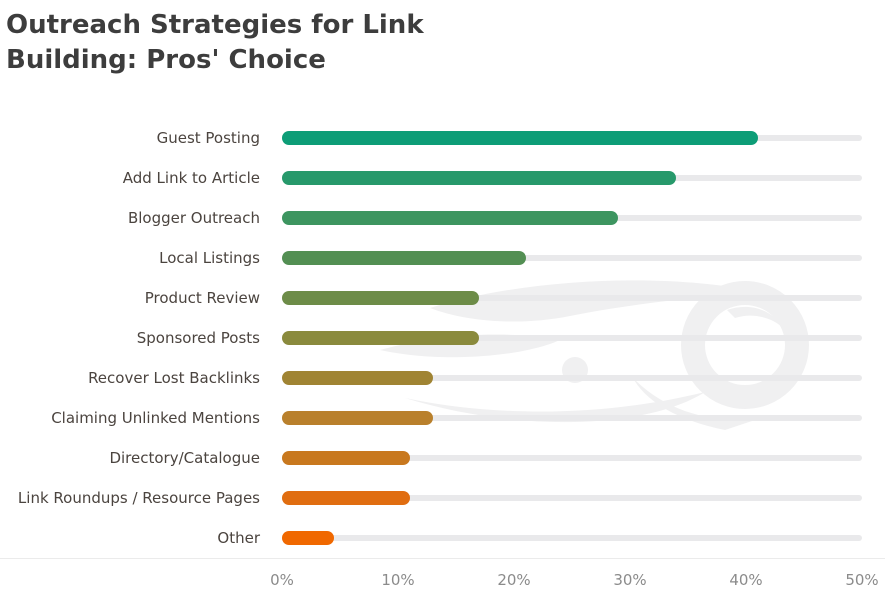  I want to click on category-label: Directory/Catalogue, so click(184, 458).